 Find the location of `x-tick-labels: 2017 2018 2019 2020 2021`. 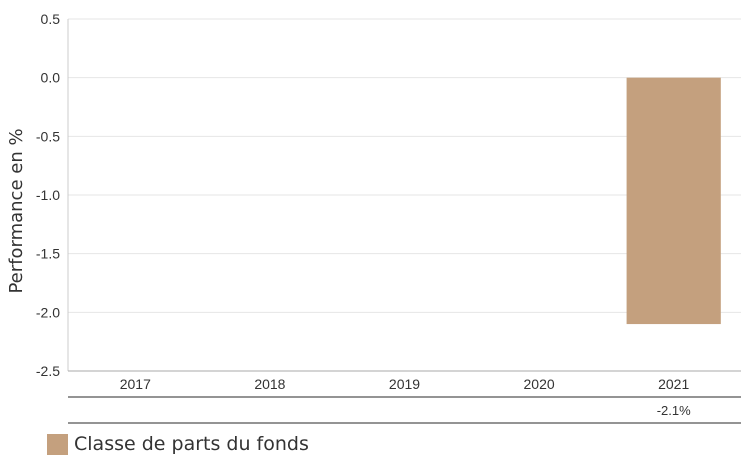

x-tick-labels: 2017 2018 2019 2020 2021 is located at coordinates (405, 384).